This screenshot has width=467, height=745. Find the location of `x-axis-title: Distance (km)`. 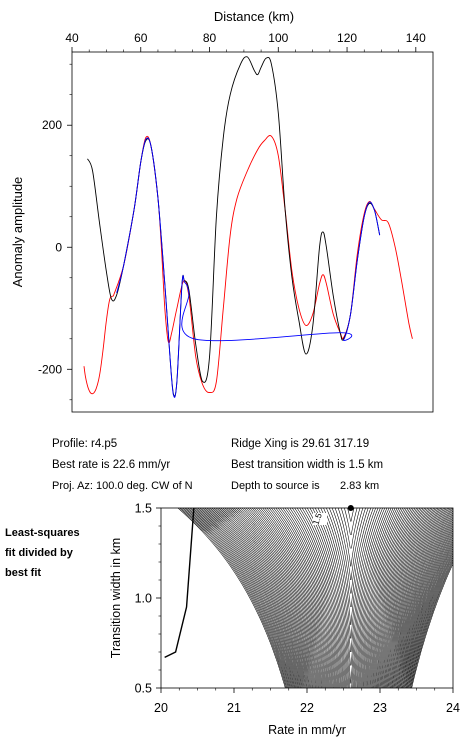

x-axis-title: Distance (km) is located at coordinates (254, 16).